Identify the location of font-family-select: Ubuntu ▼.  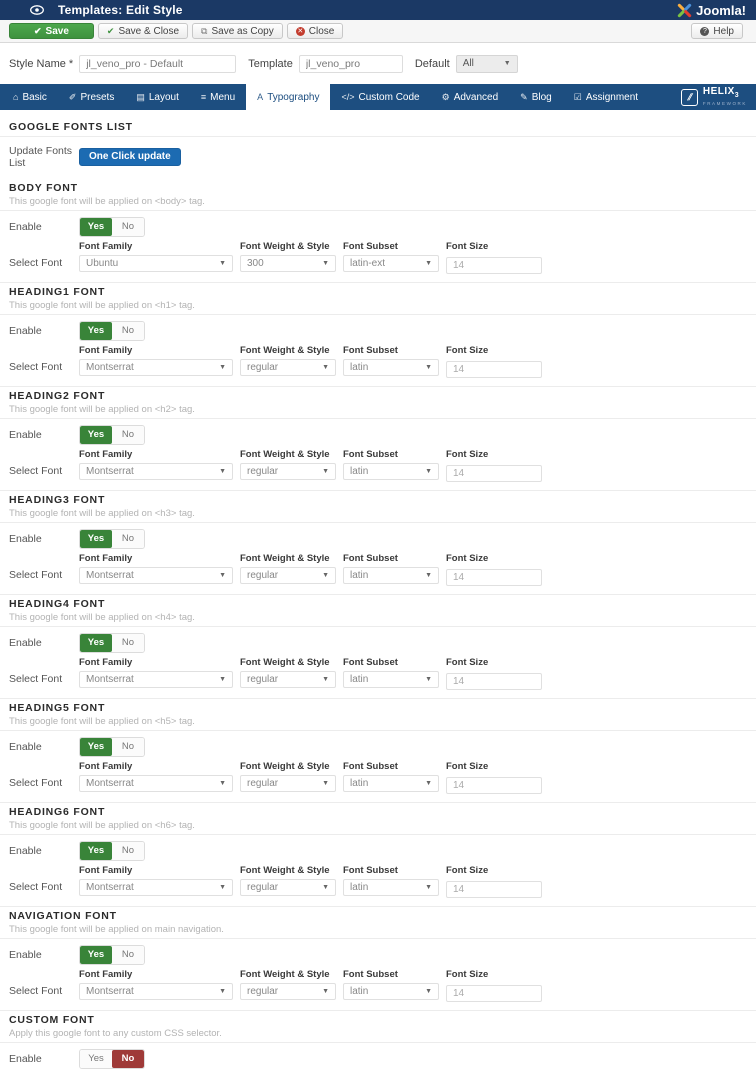
(156, 263).